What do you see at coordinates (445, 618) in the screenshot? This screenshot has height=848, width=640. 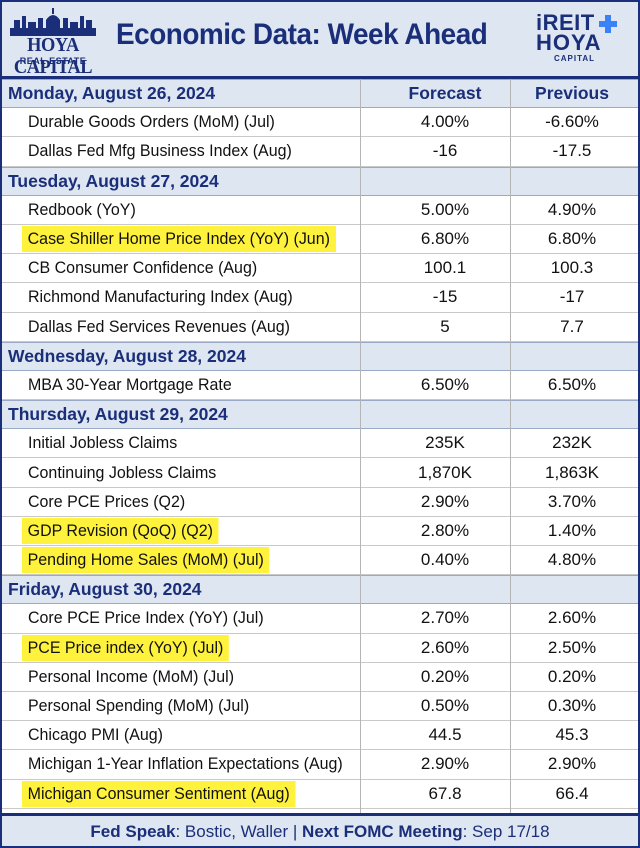 I see `forecast-value: 2.70%` at bounding box center [445, 618].